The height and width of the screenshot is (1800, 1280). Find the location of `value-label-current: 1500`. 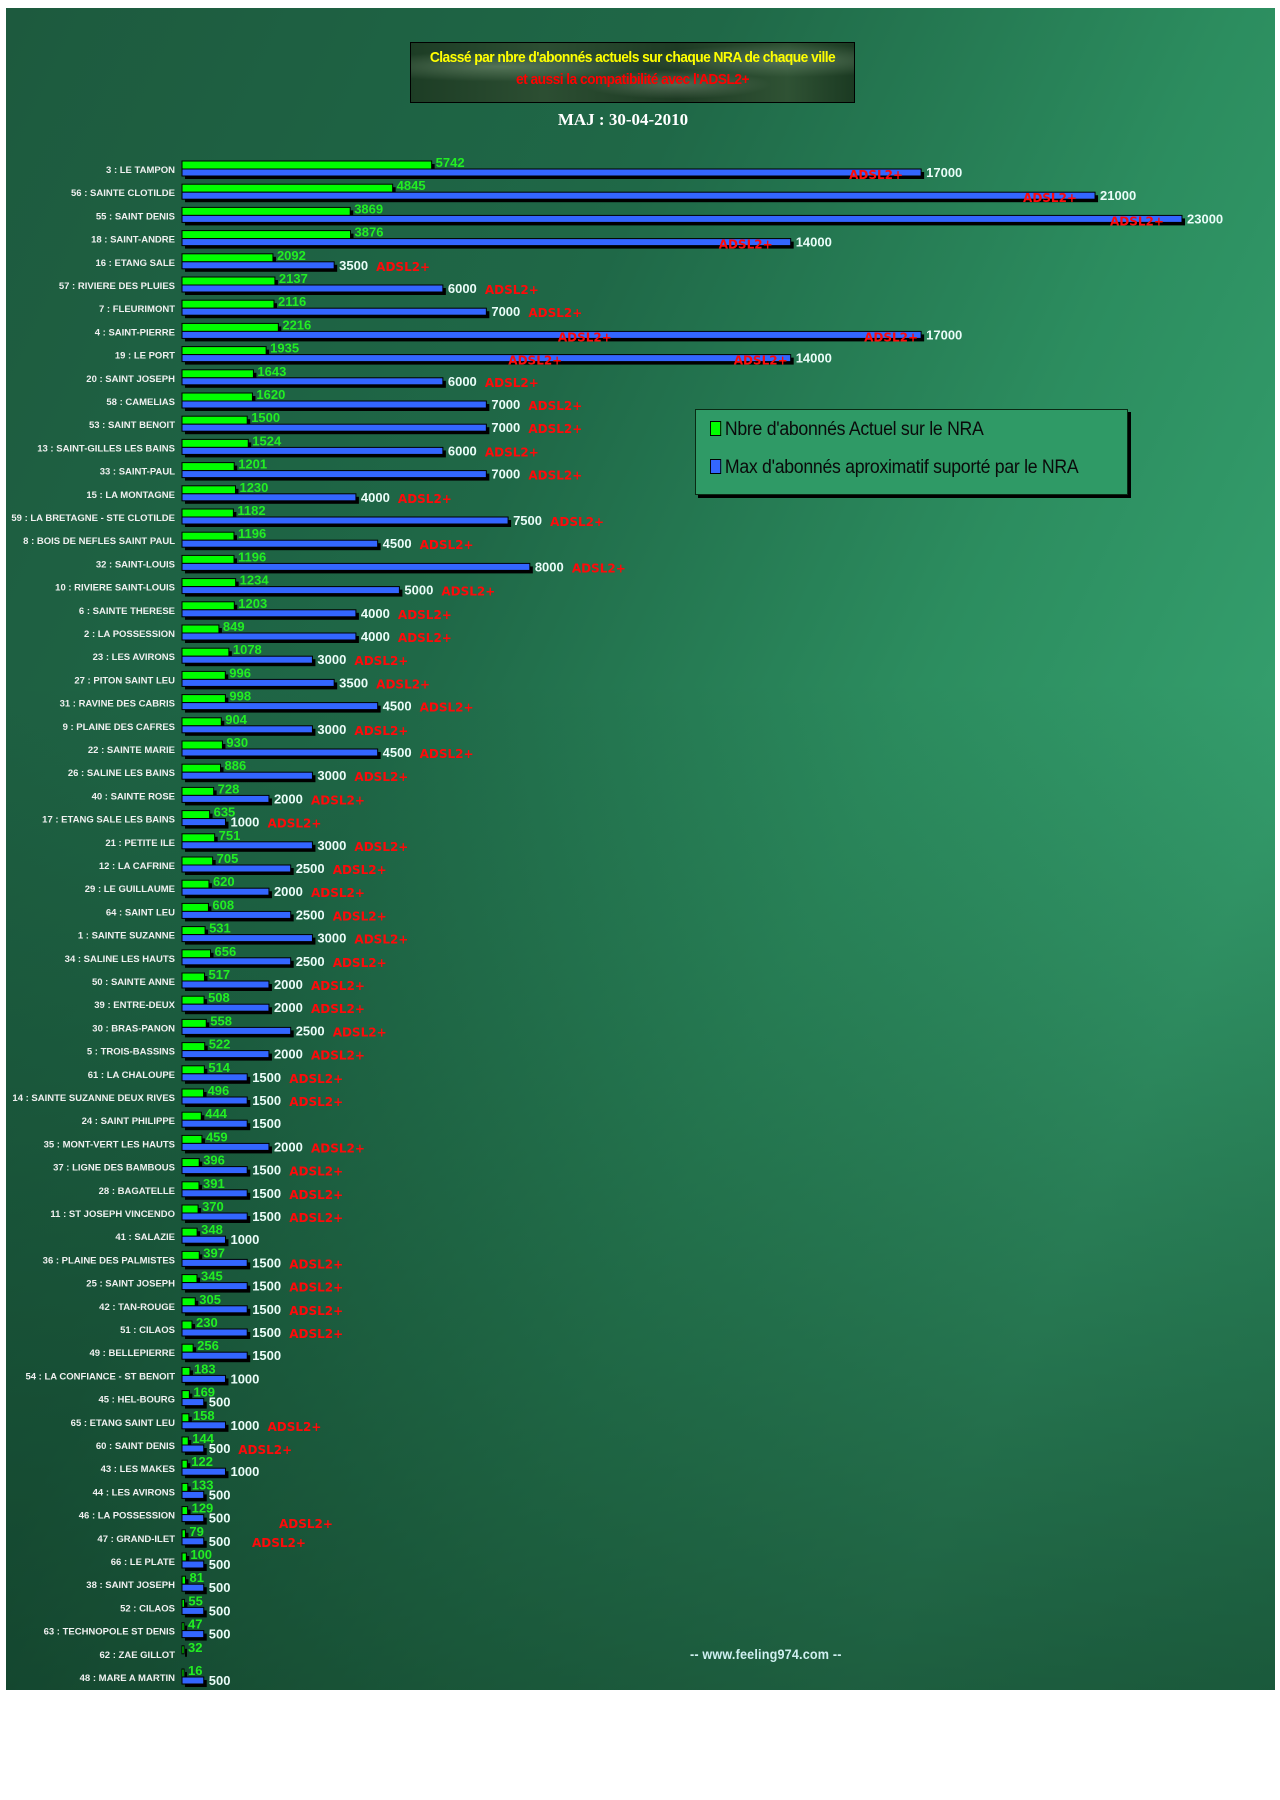

value-label-current: 1500 is located at coordinates (265, 417).